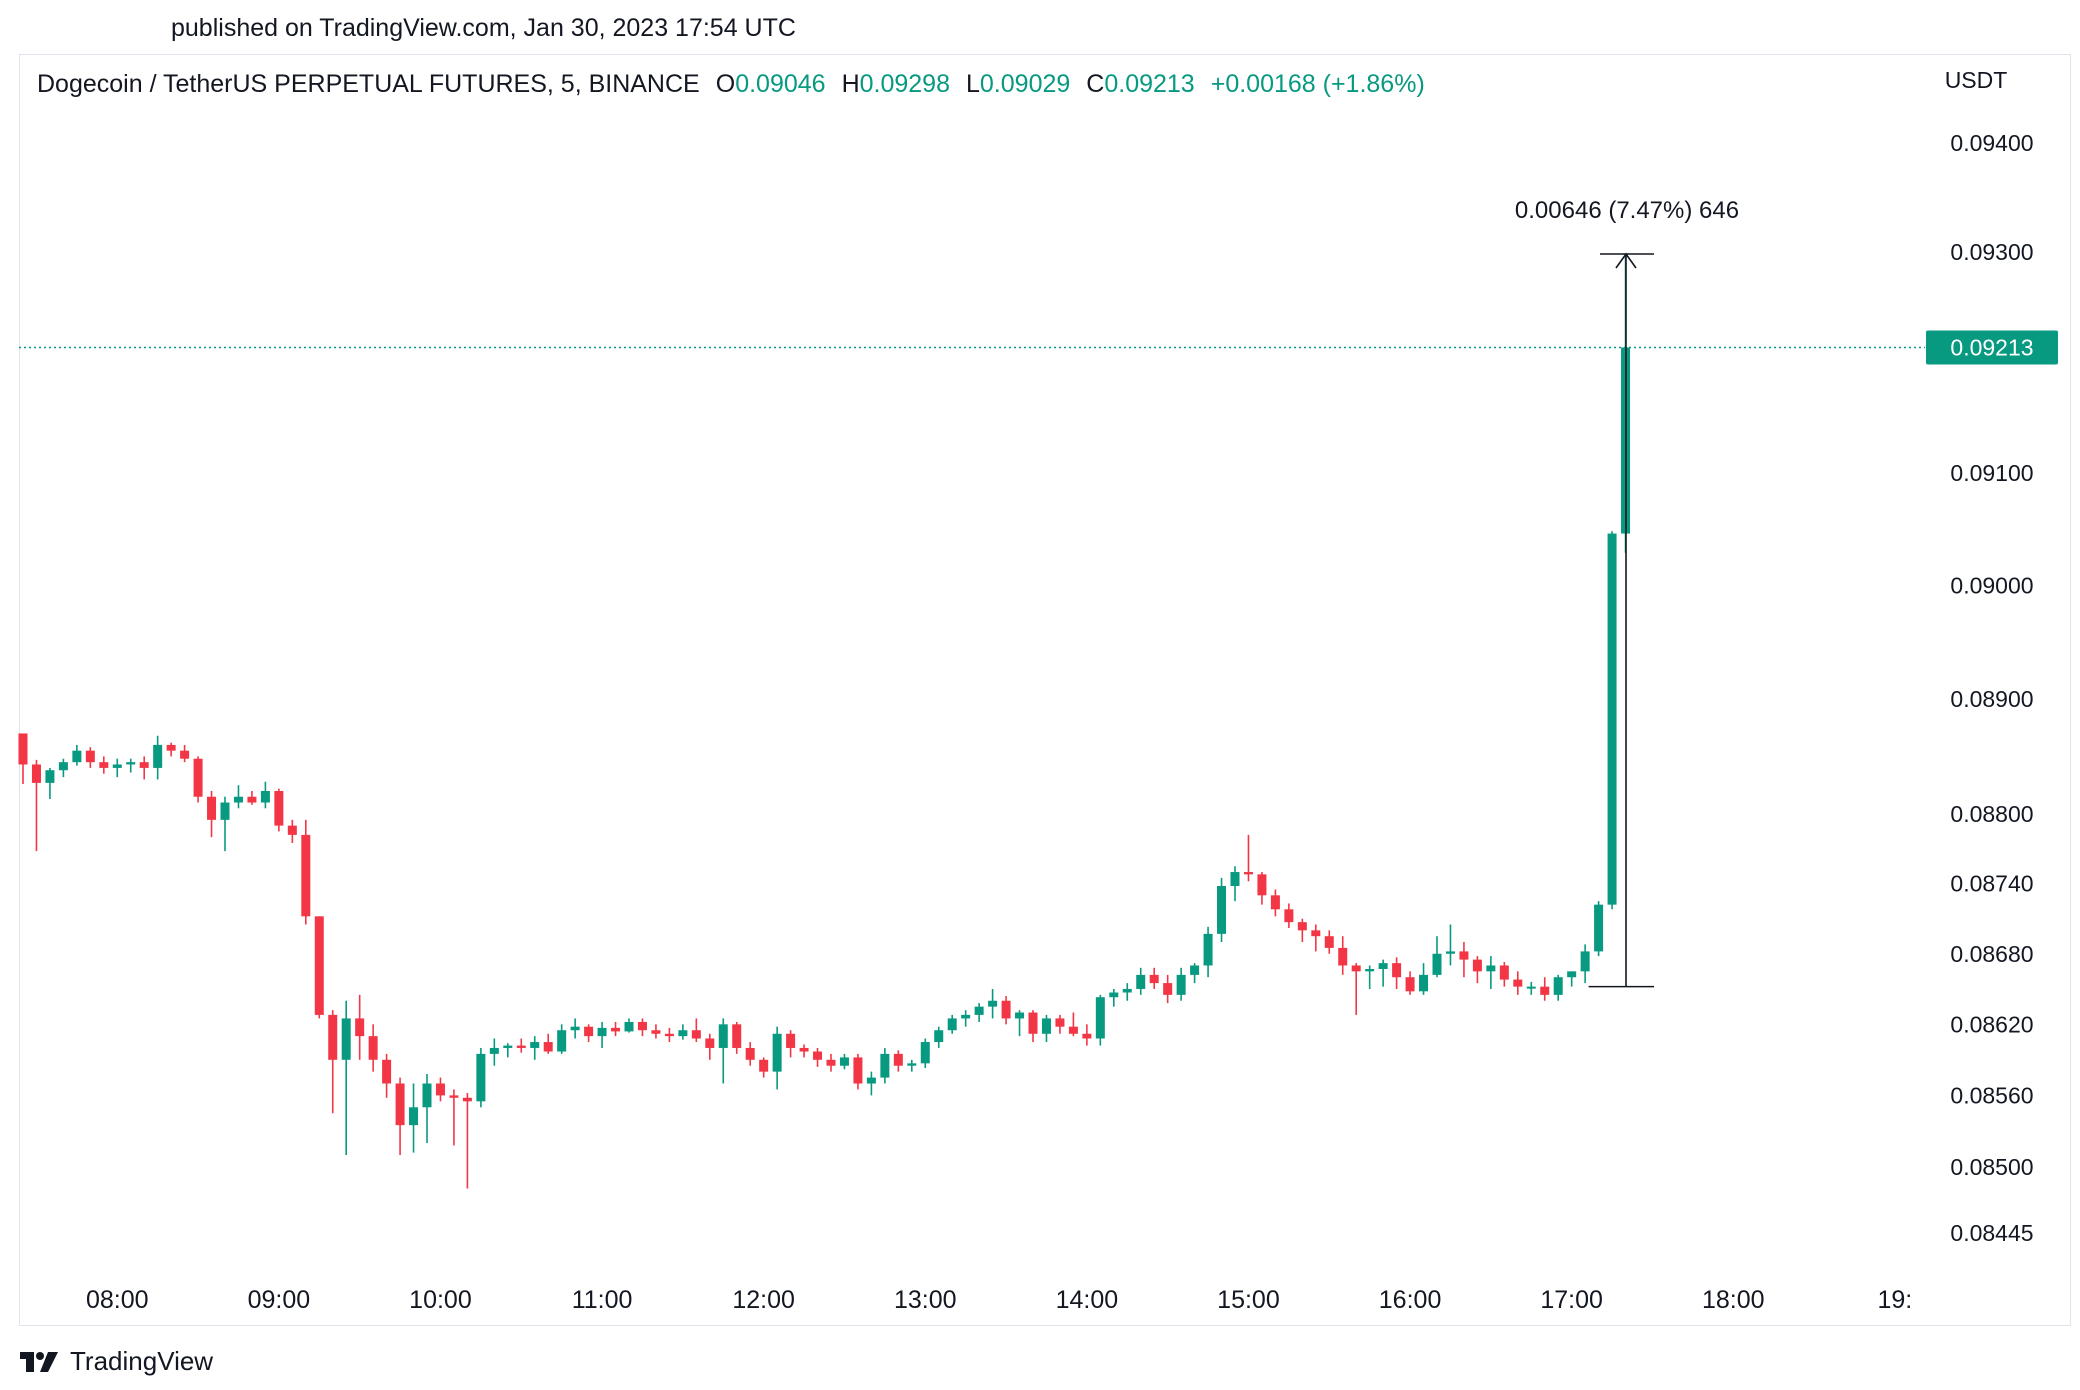 The image size is (2080, 1390). What do you see at coordinates (904, 84) in the screenshot?
I see `high-value: 0.09298` at bounding box center [904, 84].